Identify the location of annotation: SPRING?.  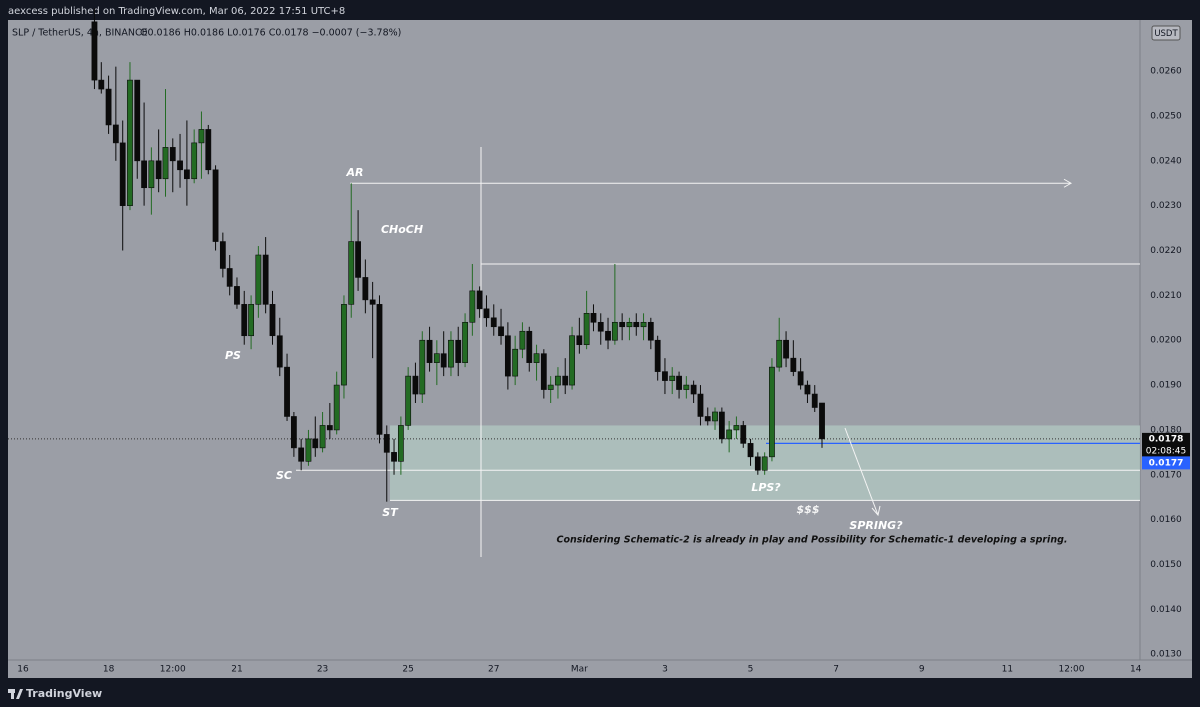
(876, 525).